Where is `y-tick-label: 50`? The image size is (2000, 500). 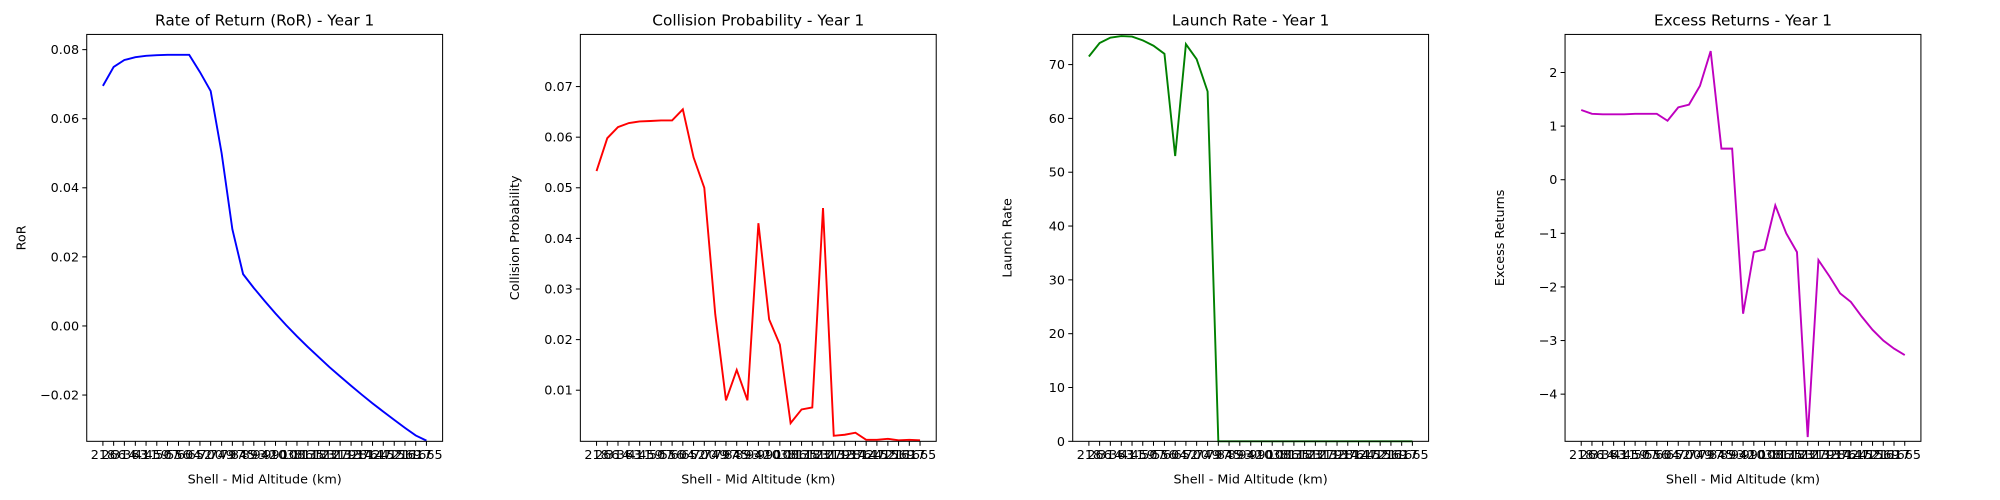 y-tick-label: 50 is located at coordinates (1057, 173).